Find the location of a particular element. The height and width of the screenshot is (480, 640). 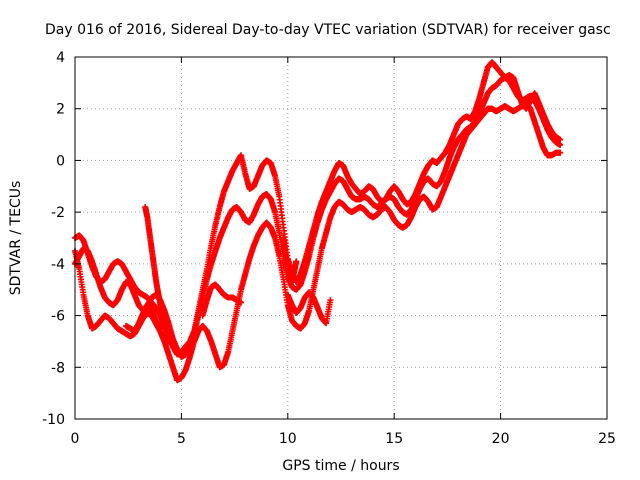

x-tick-label: 20 is located at coordinates (501, 439).